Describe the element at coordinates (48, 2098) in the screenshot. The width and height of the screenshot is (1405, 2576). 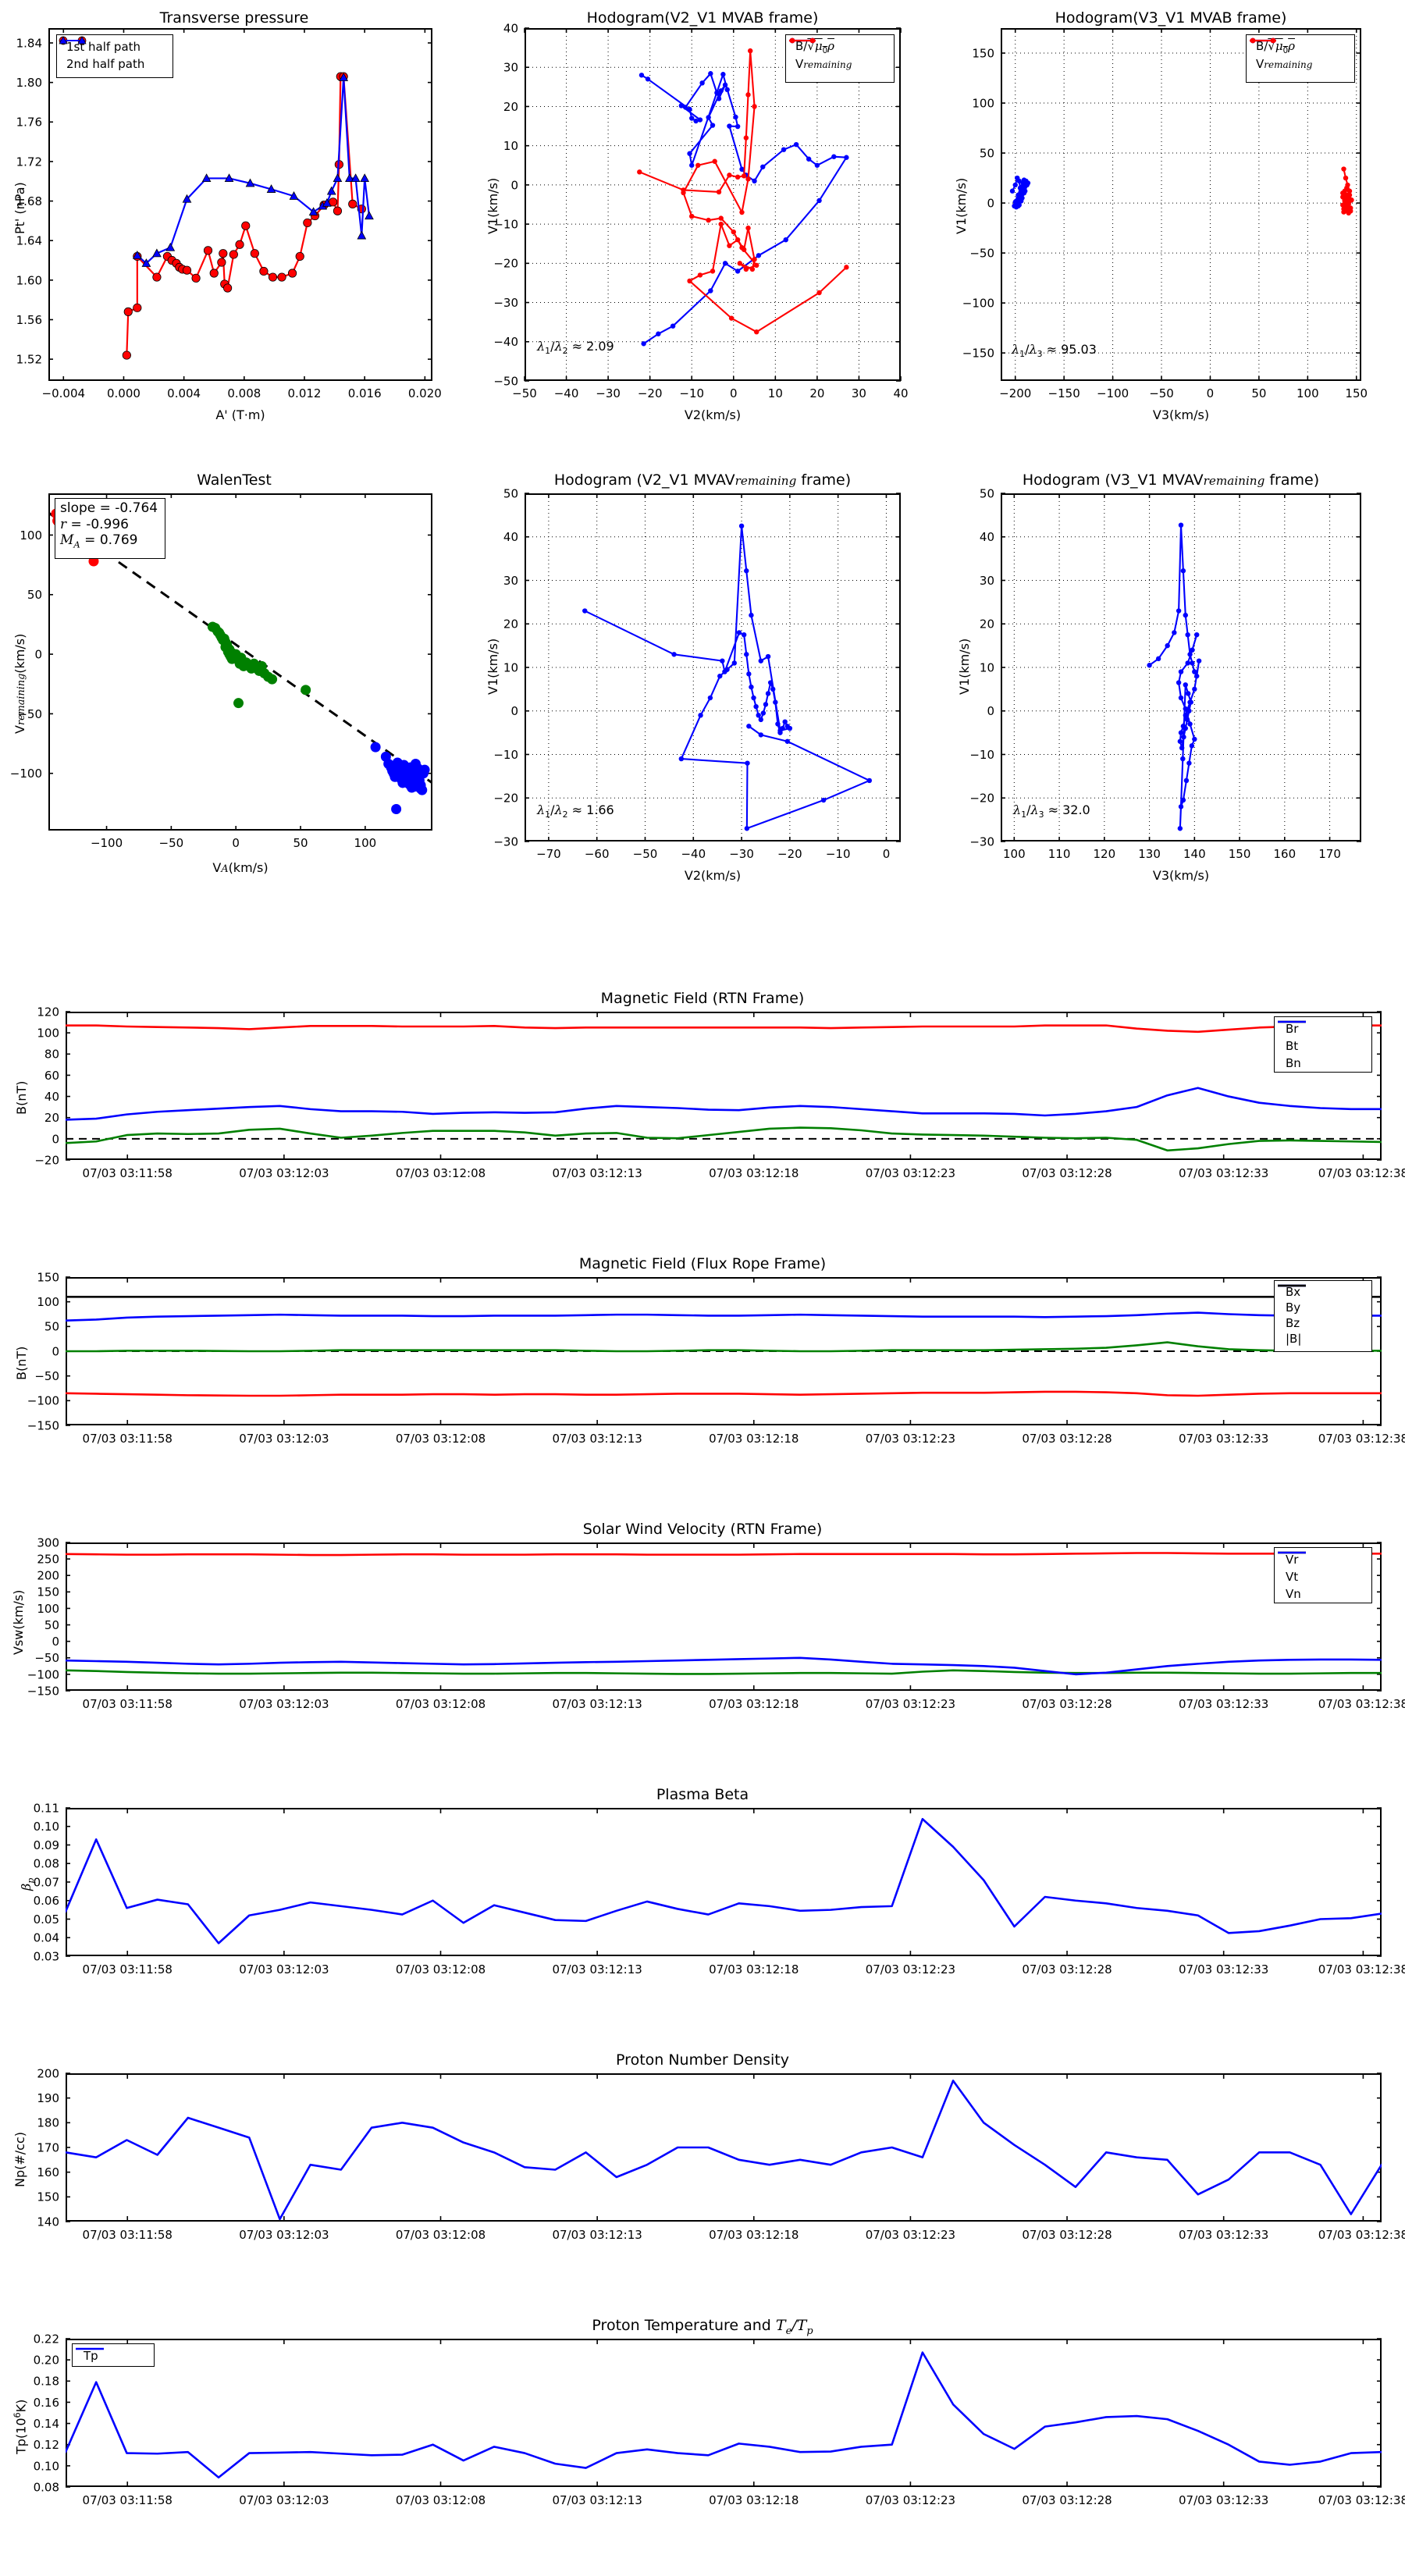
I see `svg-text: 190` at that location.